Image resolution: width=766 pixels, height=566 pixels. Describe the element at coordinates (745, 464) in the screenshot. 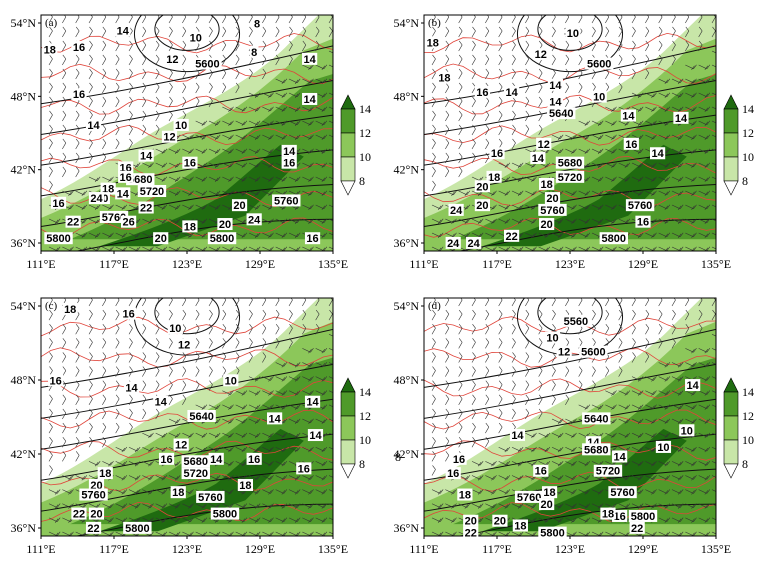

I see `colorbar-level: 8` at that location.